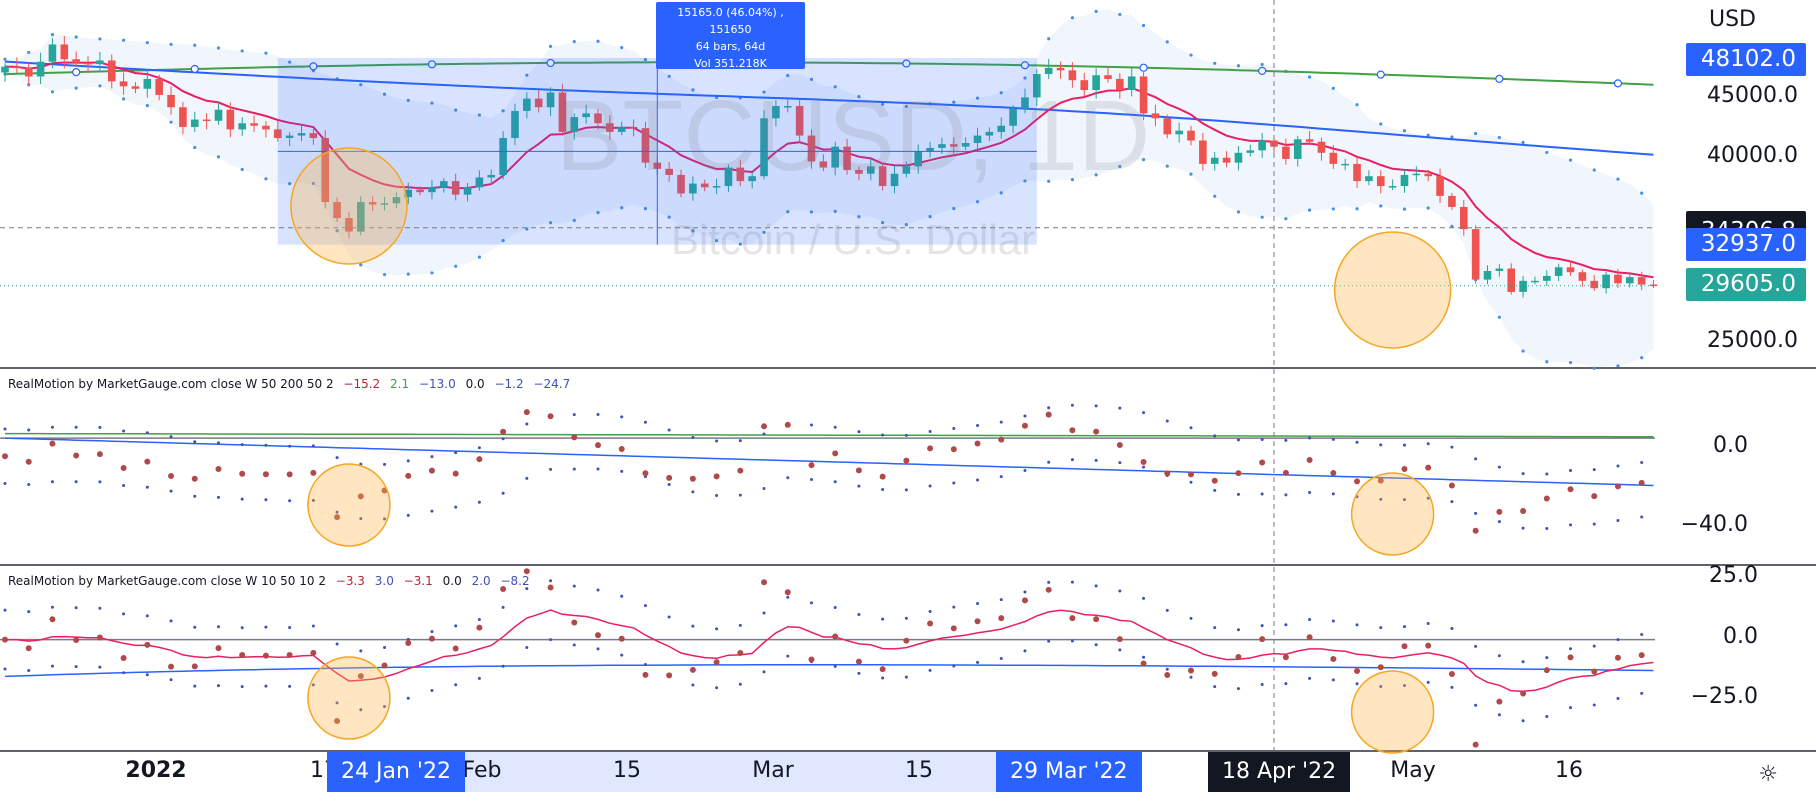 This screenshot has width=1816, height=805. I want to click on highlight-circle, so click(349, 698).